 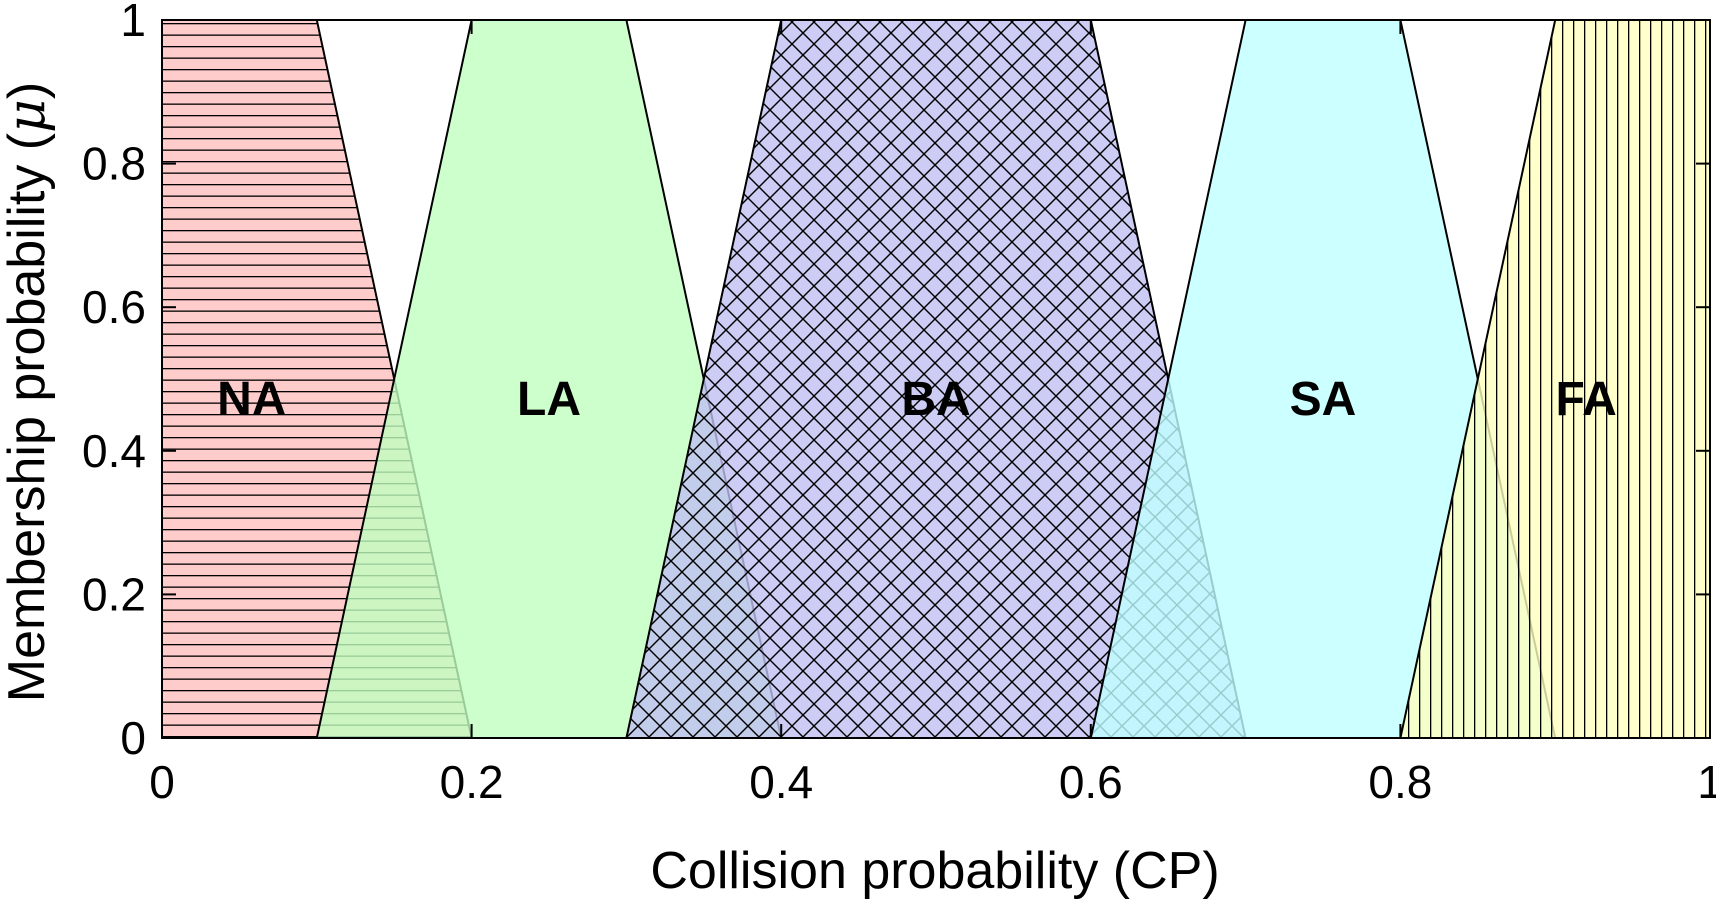 I want to click on set-label-la: LA, so click(x=549, y=399).